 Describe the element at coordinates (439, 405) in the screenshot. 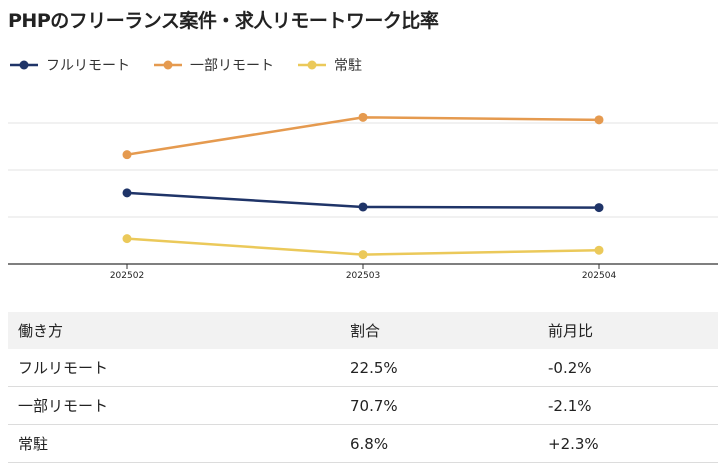

I see `cell-ratio: 70.7%` at that location.